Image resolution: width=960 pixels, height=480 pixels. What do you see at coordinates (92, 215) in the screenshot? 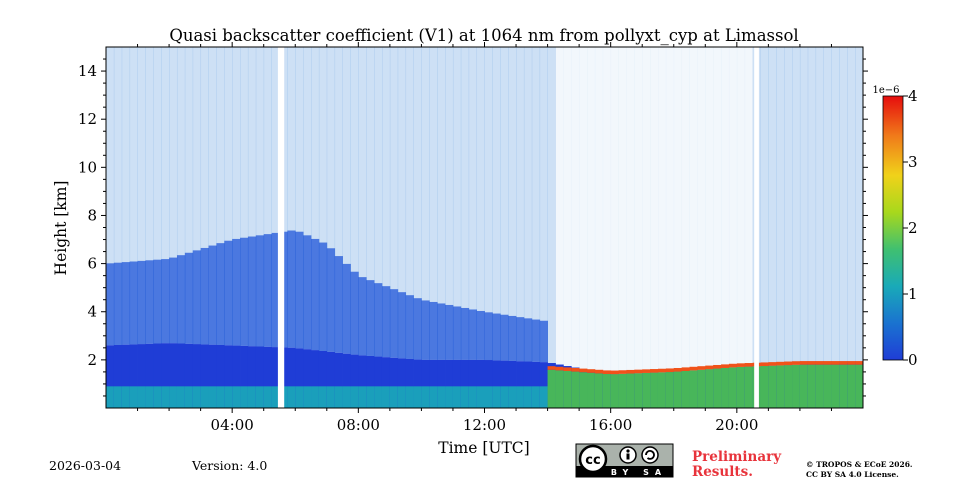
I see `y-tick-label: 8` at bounding box center [92, 215].